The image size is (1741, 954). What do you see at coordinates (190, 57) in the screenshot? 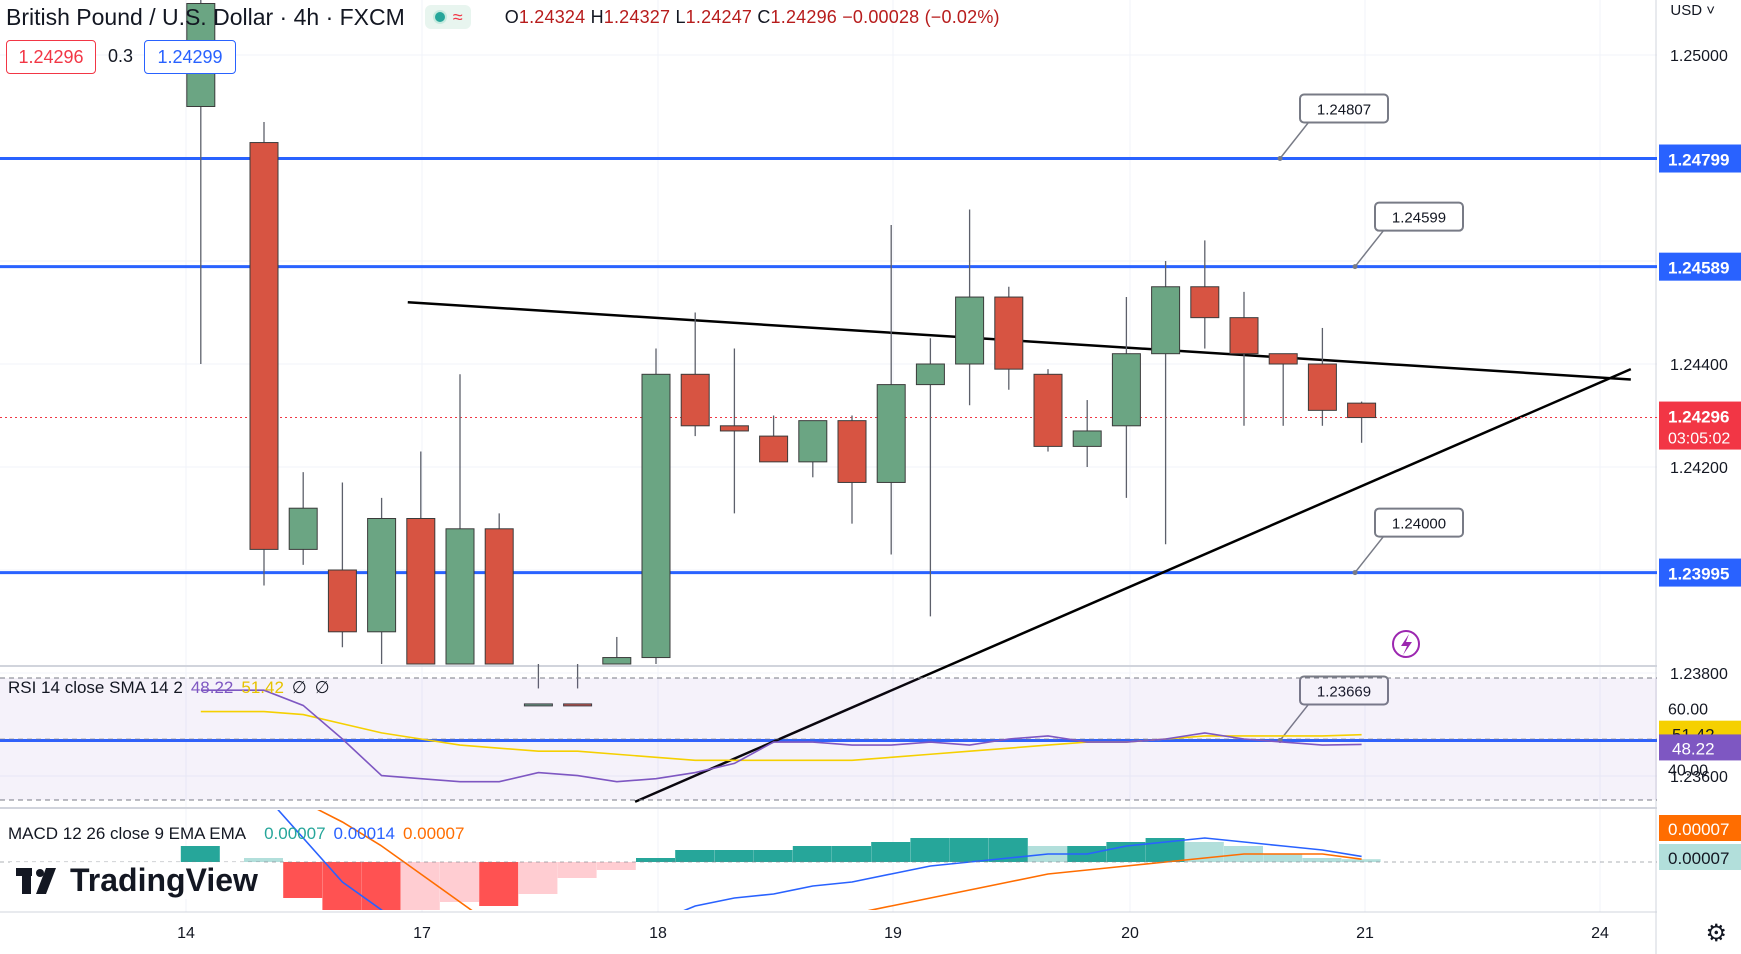
I see `buy-button: 1.24299` at bounding box center [190, 57].